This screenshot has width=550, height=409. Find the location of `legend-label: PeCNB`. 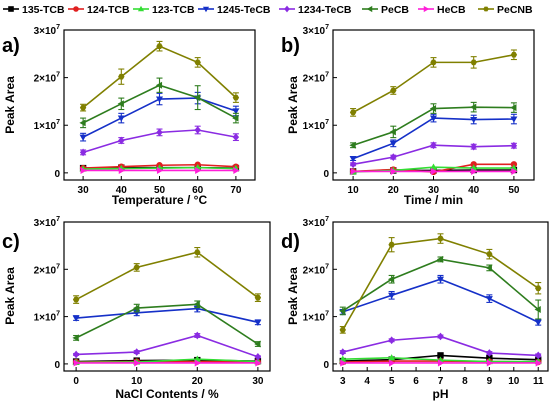

legend-label: PeCNB is located at coordinates (515, 10).